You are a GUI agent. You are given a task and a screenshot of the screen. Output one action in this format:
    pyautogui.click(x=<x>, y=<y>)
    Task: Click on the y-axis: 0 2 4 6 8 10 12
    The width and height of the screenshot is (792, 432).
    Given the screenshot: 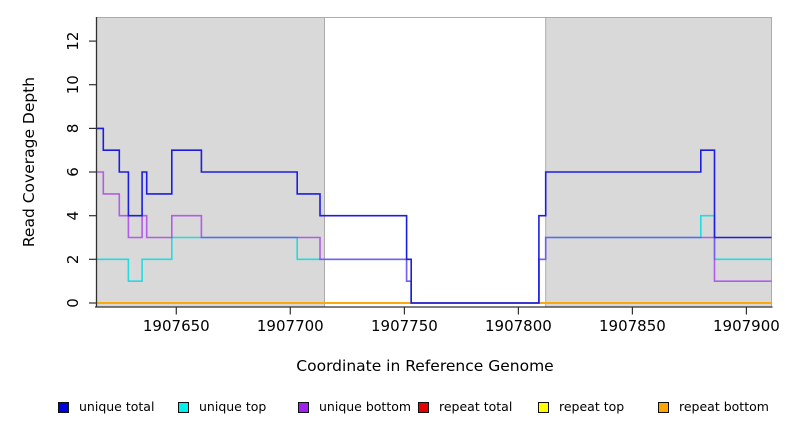 What is the action you would take?
    pyautogui.click(x=81, y=162)
    